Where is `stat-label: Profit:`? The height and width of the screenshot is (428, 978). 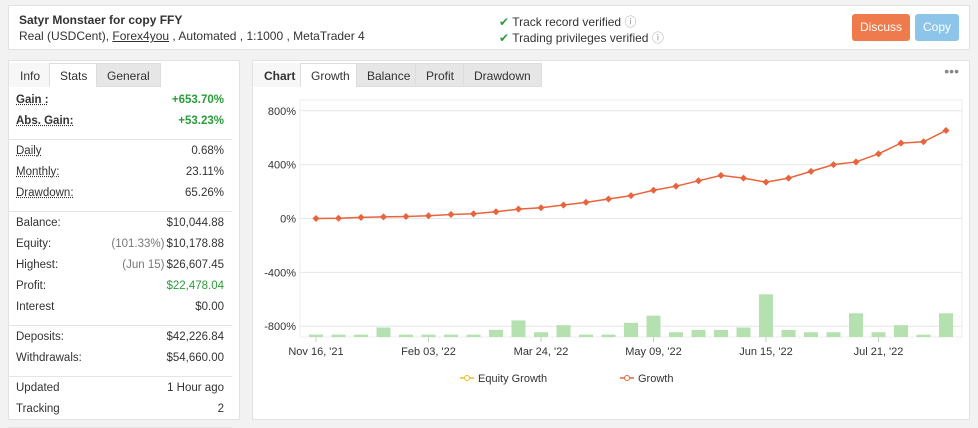
stat-label: Profit: is located at coordinates (31, 286).